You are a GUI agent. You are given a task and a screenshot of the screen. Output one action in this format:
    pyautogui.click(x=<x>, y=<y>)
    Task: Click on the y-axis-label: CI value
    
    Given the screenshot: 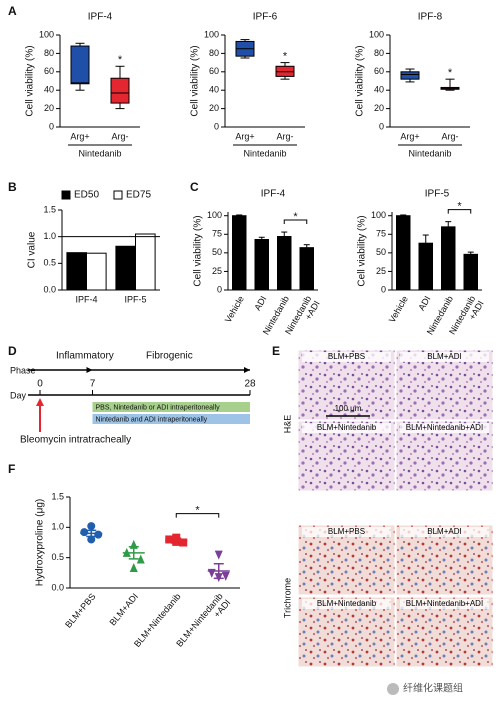 What is the action you would take?
    pyautogui.click(x=32, y=249)
    